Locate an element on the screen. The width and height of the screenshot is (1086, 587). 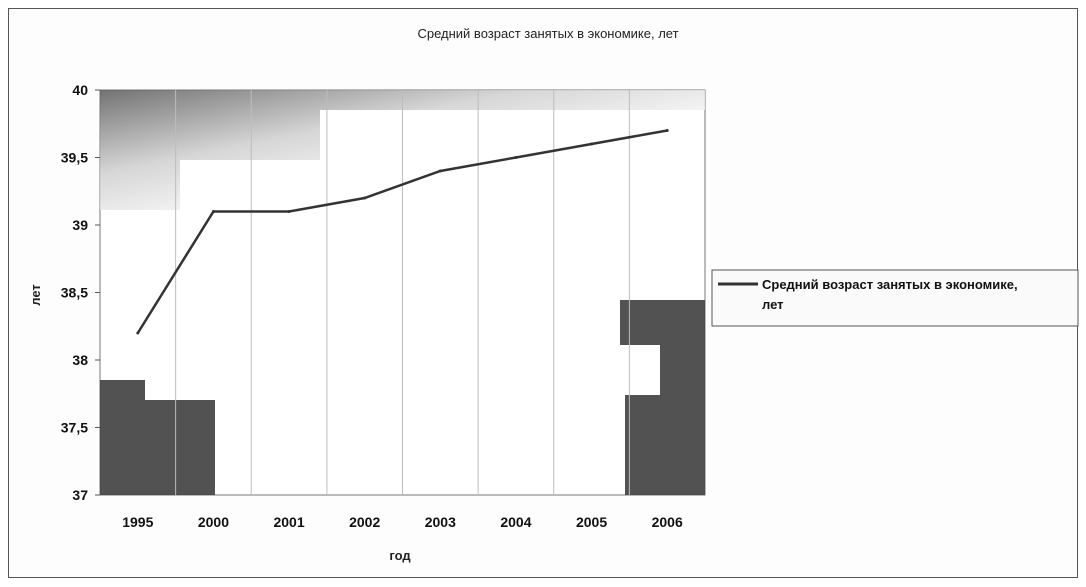
y-tick-label: 37 is located at coordinates (80, 495).